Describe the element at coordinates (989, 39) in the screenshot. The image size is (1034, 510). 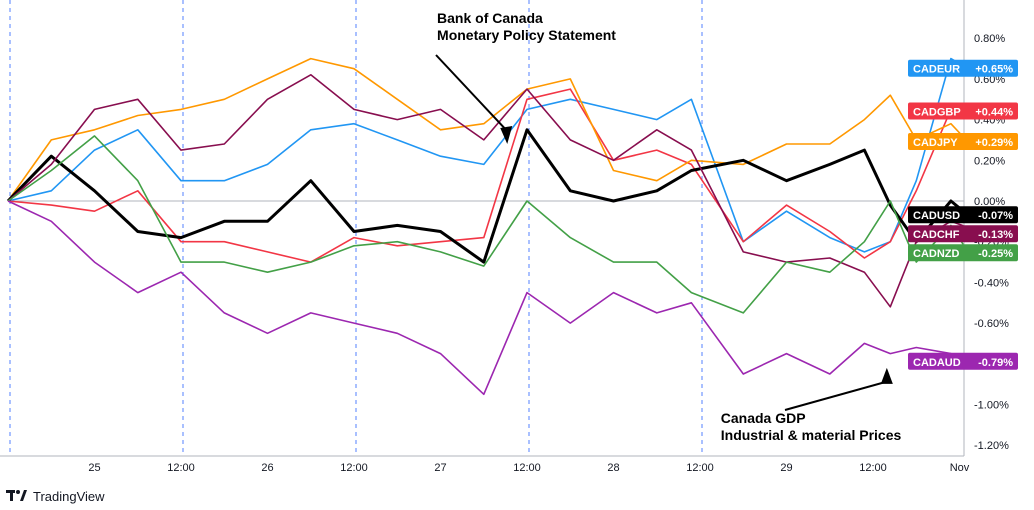
I see `y-tick-label: 0.80%` at that location.